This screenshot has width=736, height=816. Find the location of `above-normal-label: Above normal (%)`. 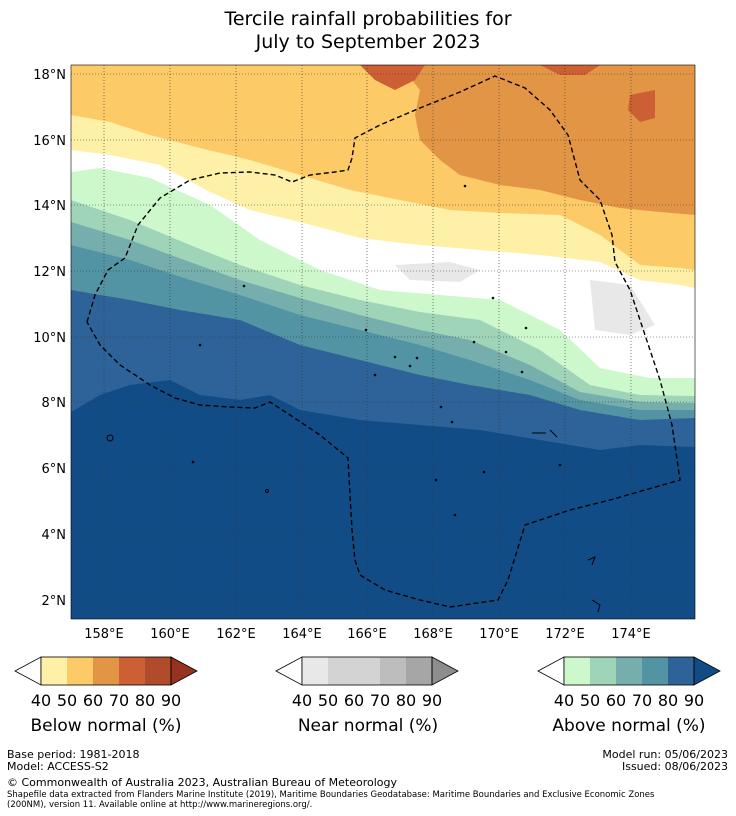

above-normal-label: Above normal (%) is located at coordinates (629, 726).